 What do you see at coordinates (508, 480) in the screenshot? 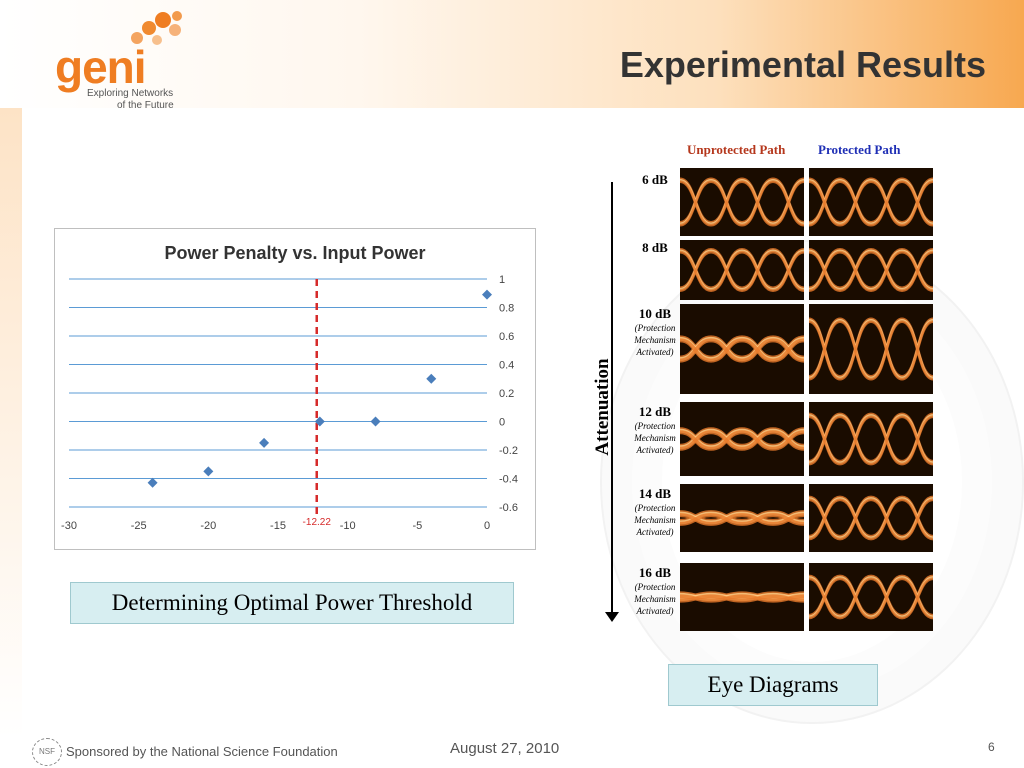
I see `y-tick-label: -0.4` at bounding box center [508, 480].